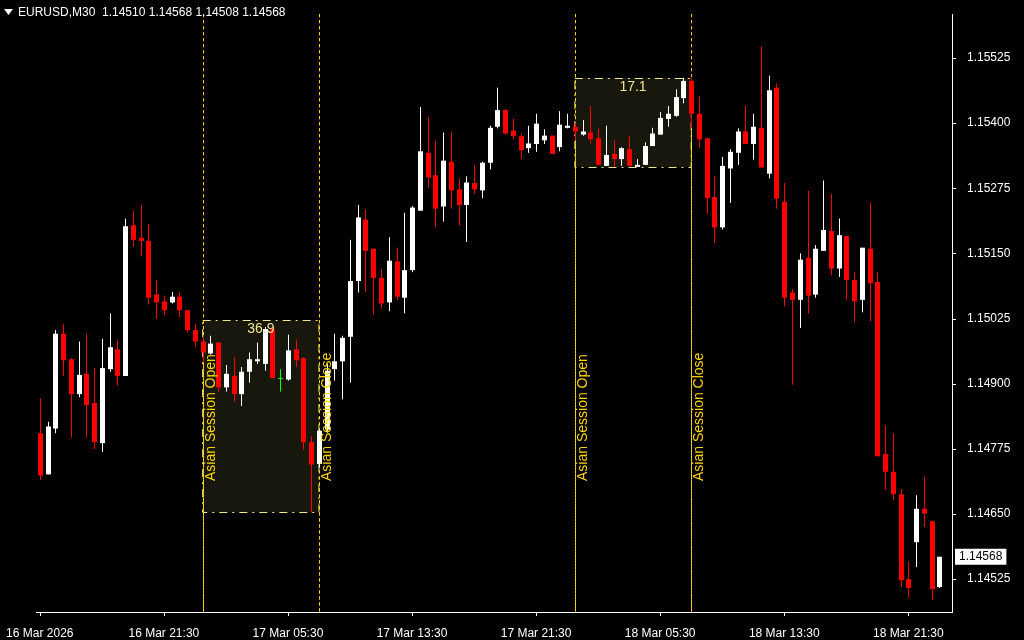  What do you see at coordinates (660, 632) in the screenshot?
I see `x-tick-label: 18 Mar 05:30` at bounding box center [660, 632].